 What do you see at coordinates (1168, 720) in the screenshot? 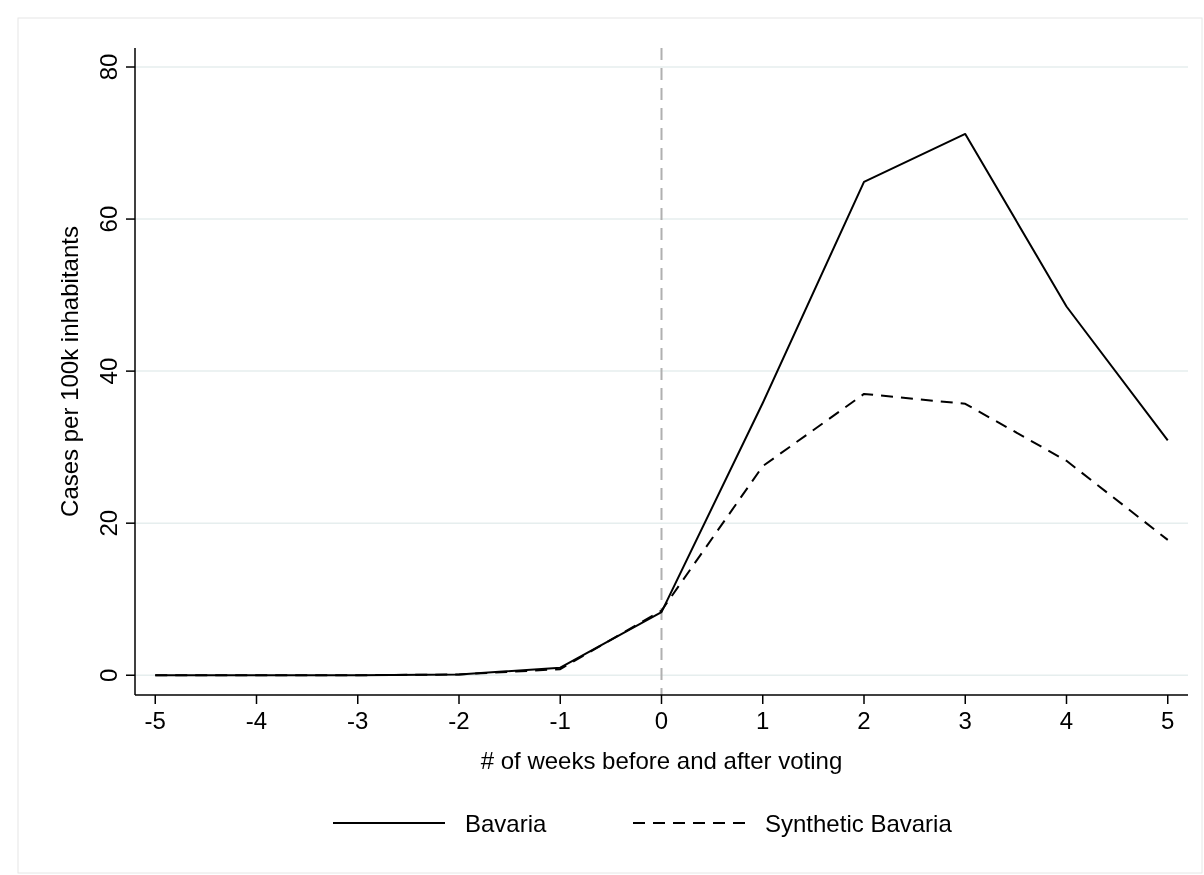
I see `x-tick-label: 5` at bounding box center [1168, 720].